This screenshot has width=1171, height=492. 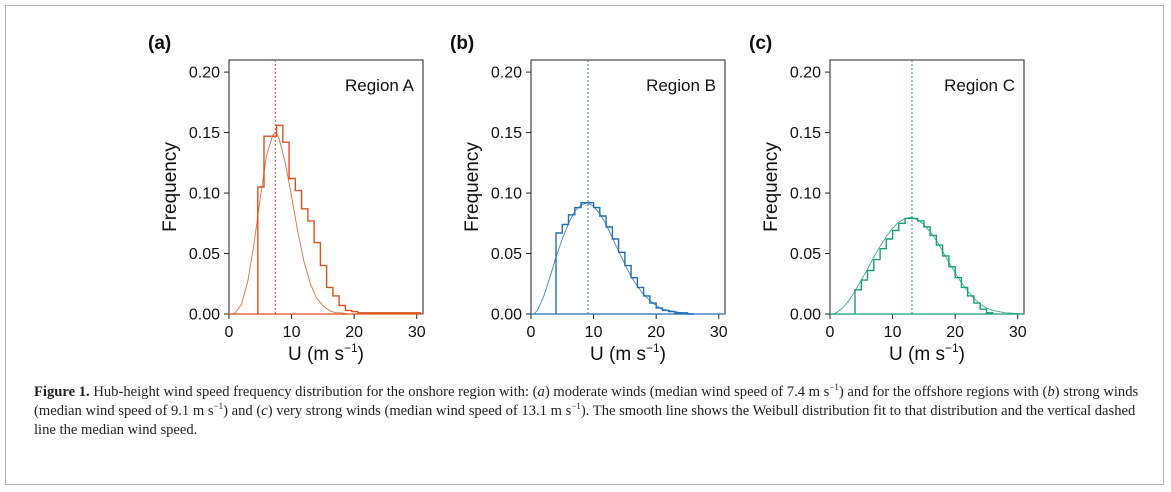 What do you see at coordinates (1051, 392) in the screenshot?
I see `caption-italic-b: b` at bounding box center [1051, 392].